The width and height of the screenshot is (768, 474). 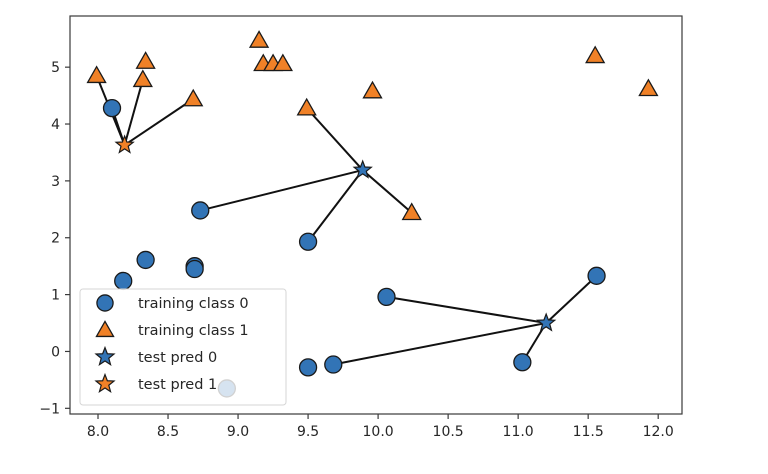 I want to click on legend-label: training class 0, so click(x=193, y=304).